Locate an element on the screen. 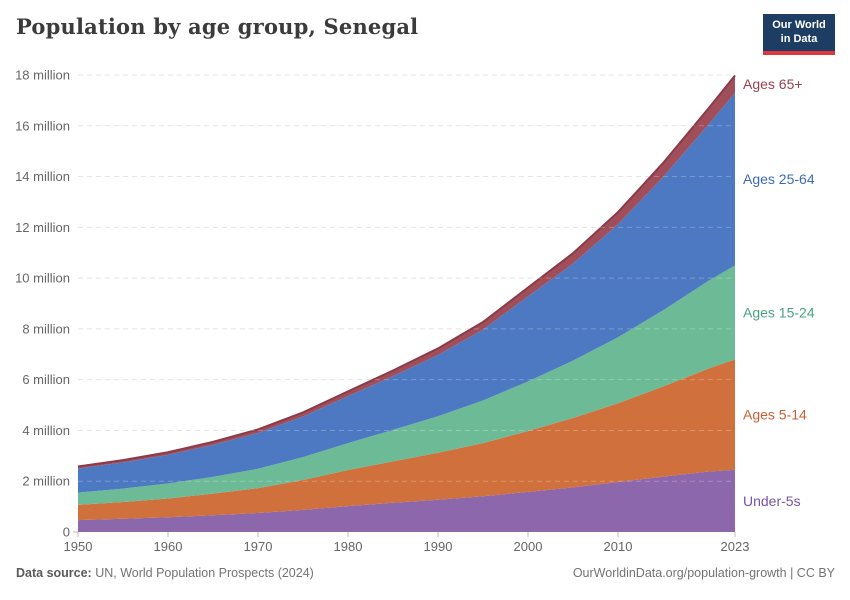 The width and height of the screenshot is (850, 600). x-axis-label: 1980 is located at coordinates (348, 546).